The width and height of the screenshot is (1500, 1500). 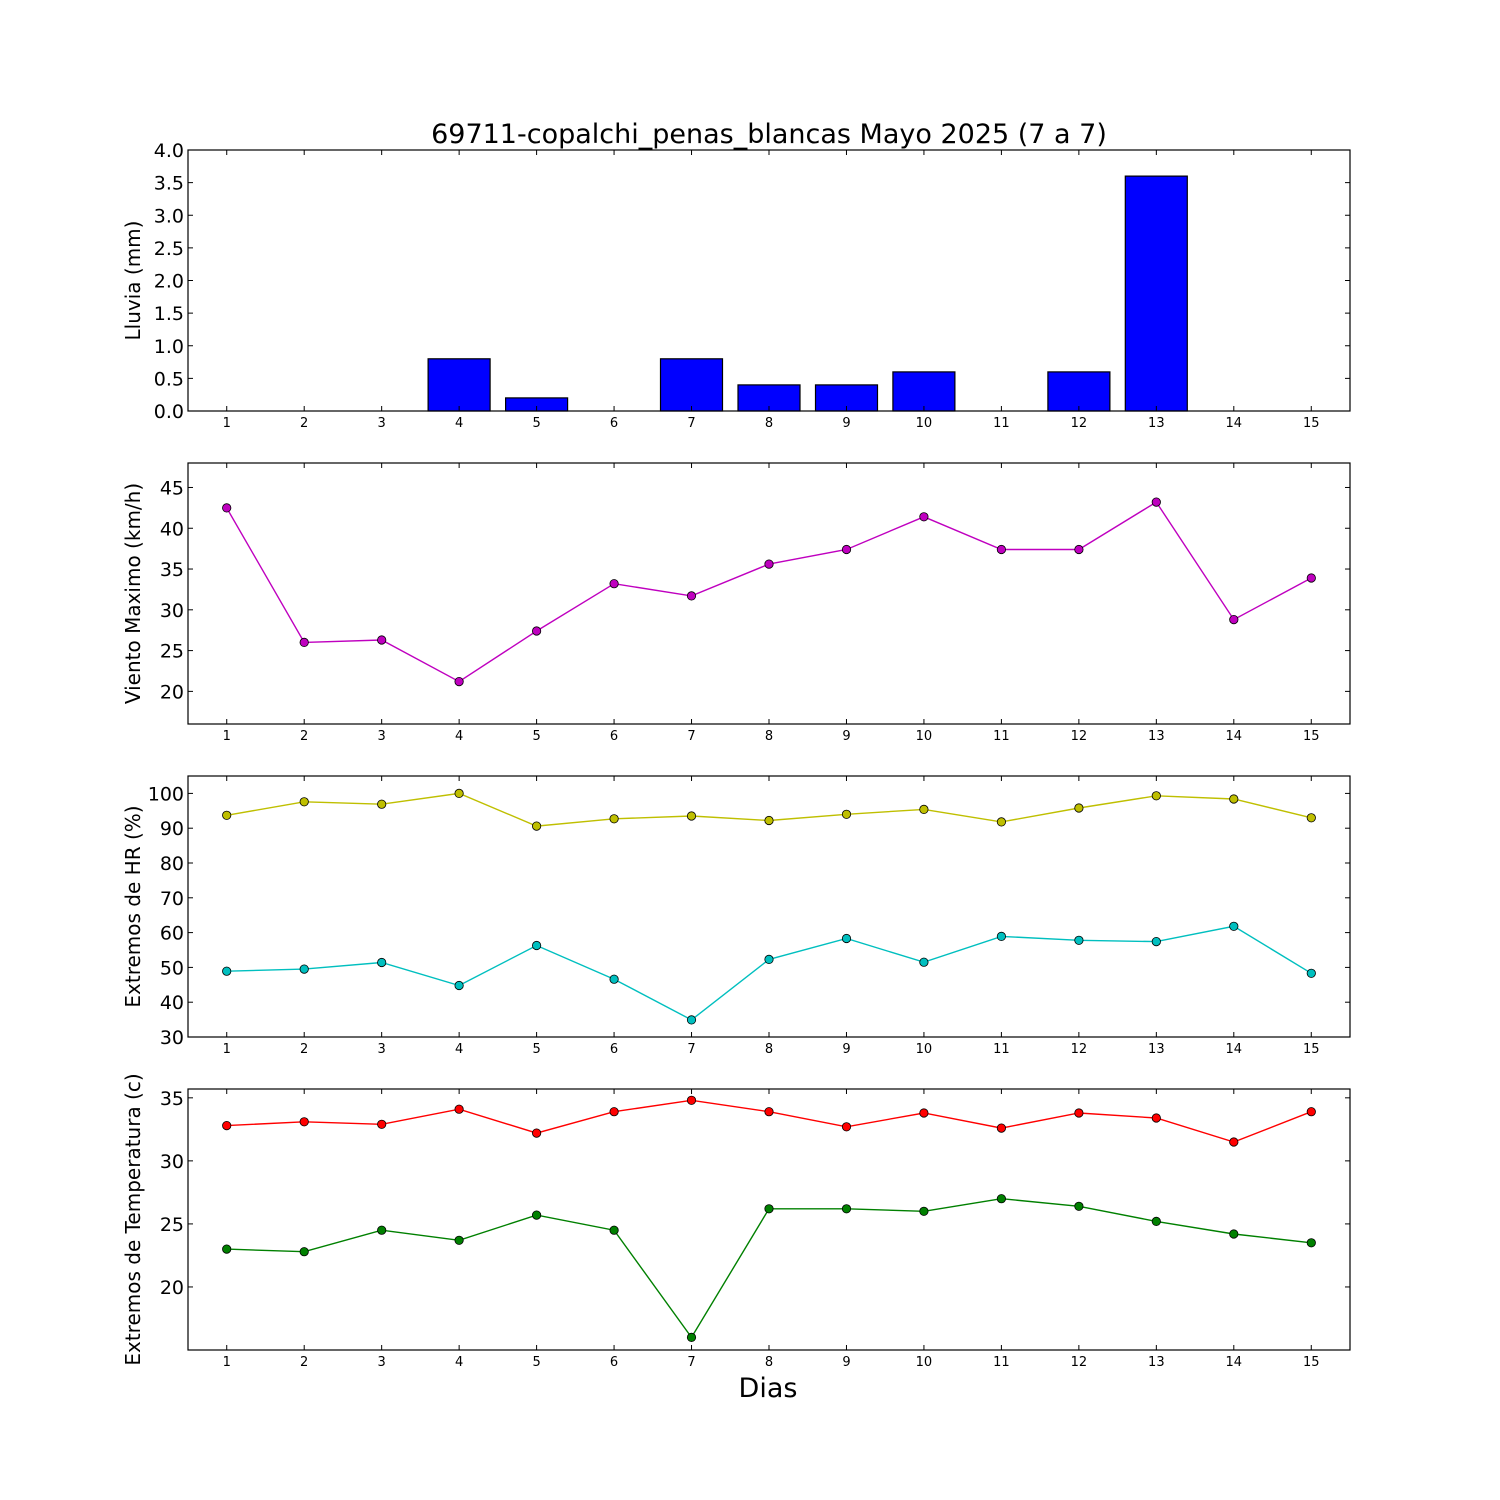 I want to click on y-tick-label: 3.5, so click(x=169, y=184).